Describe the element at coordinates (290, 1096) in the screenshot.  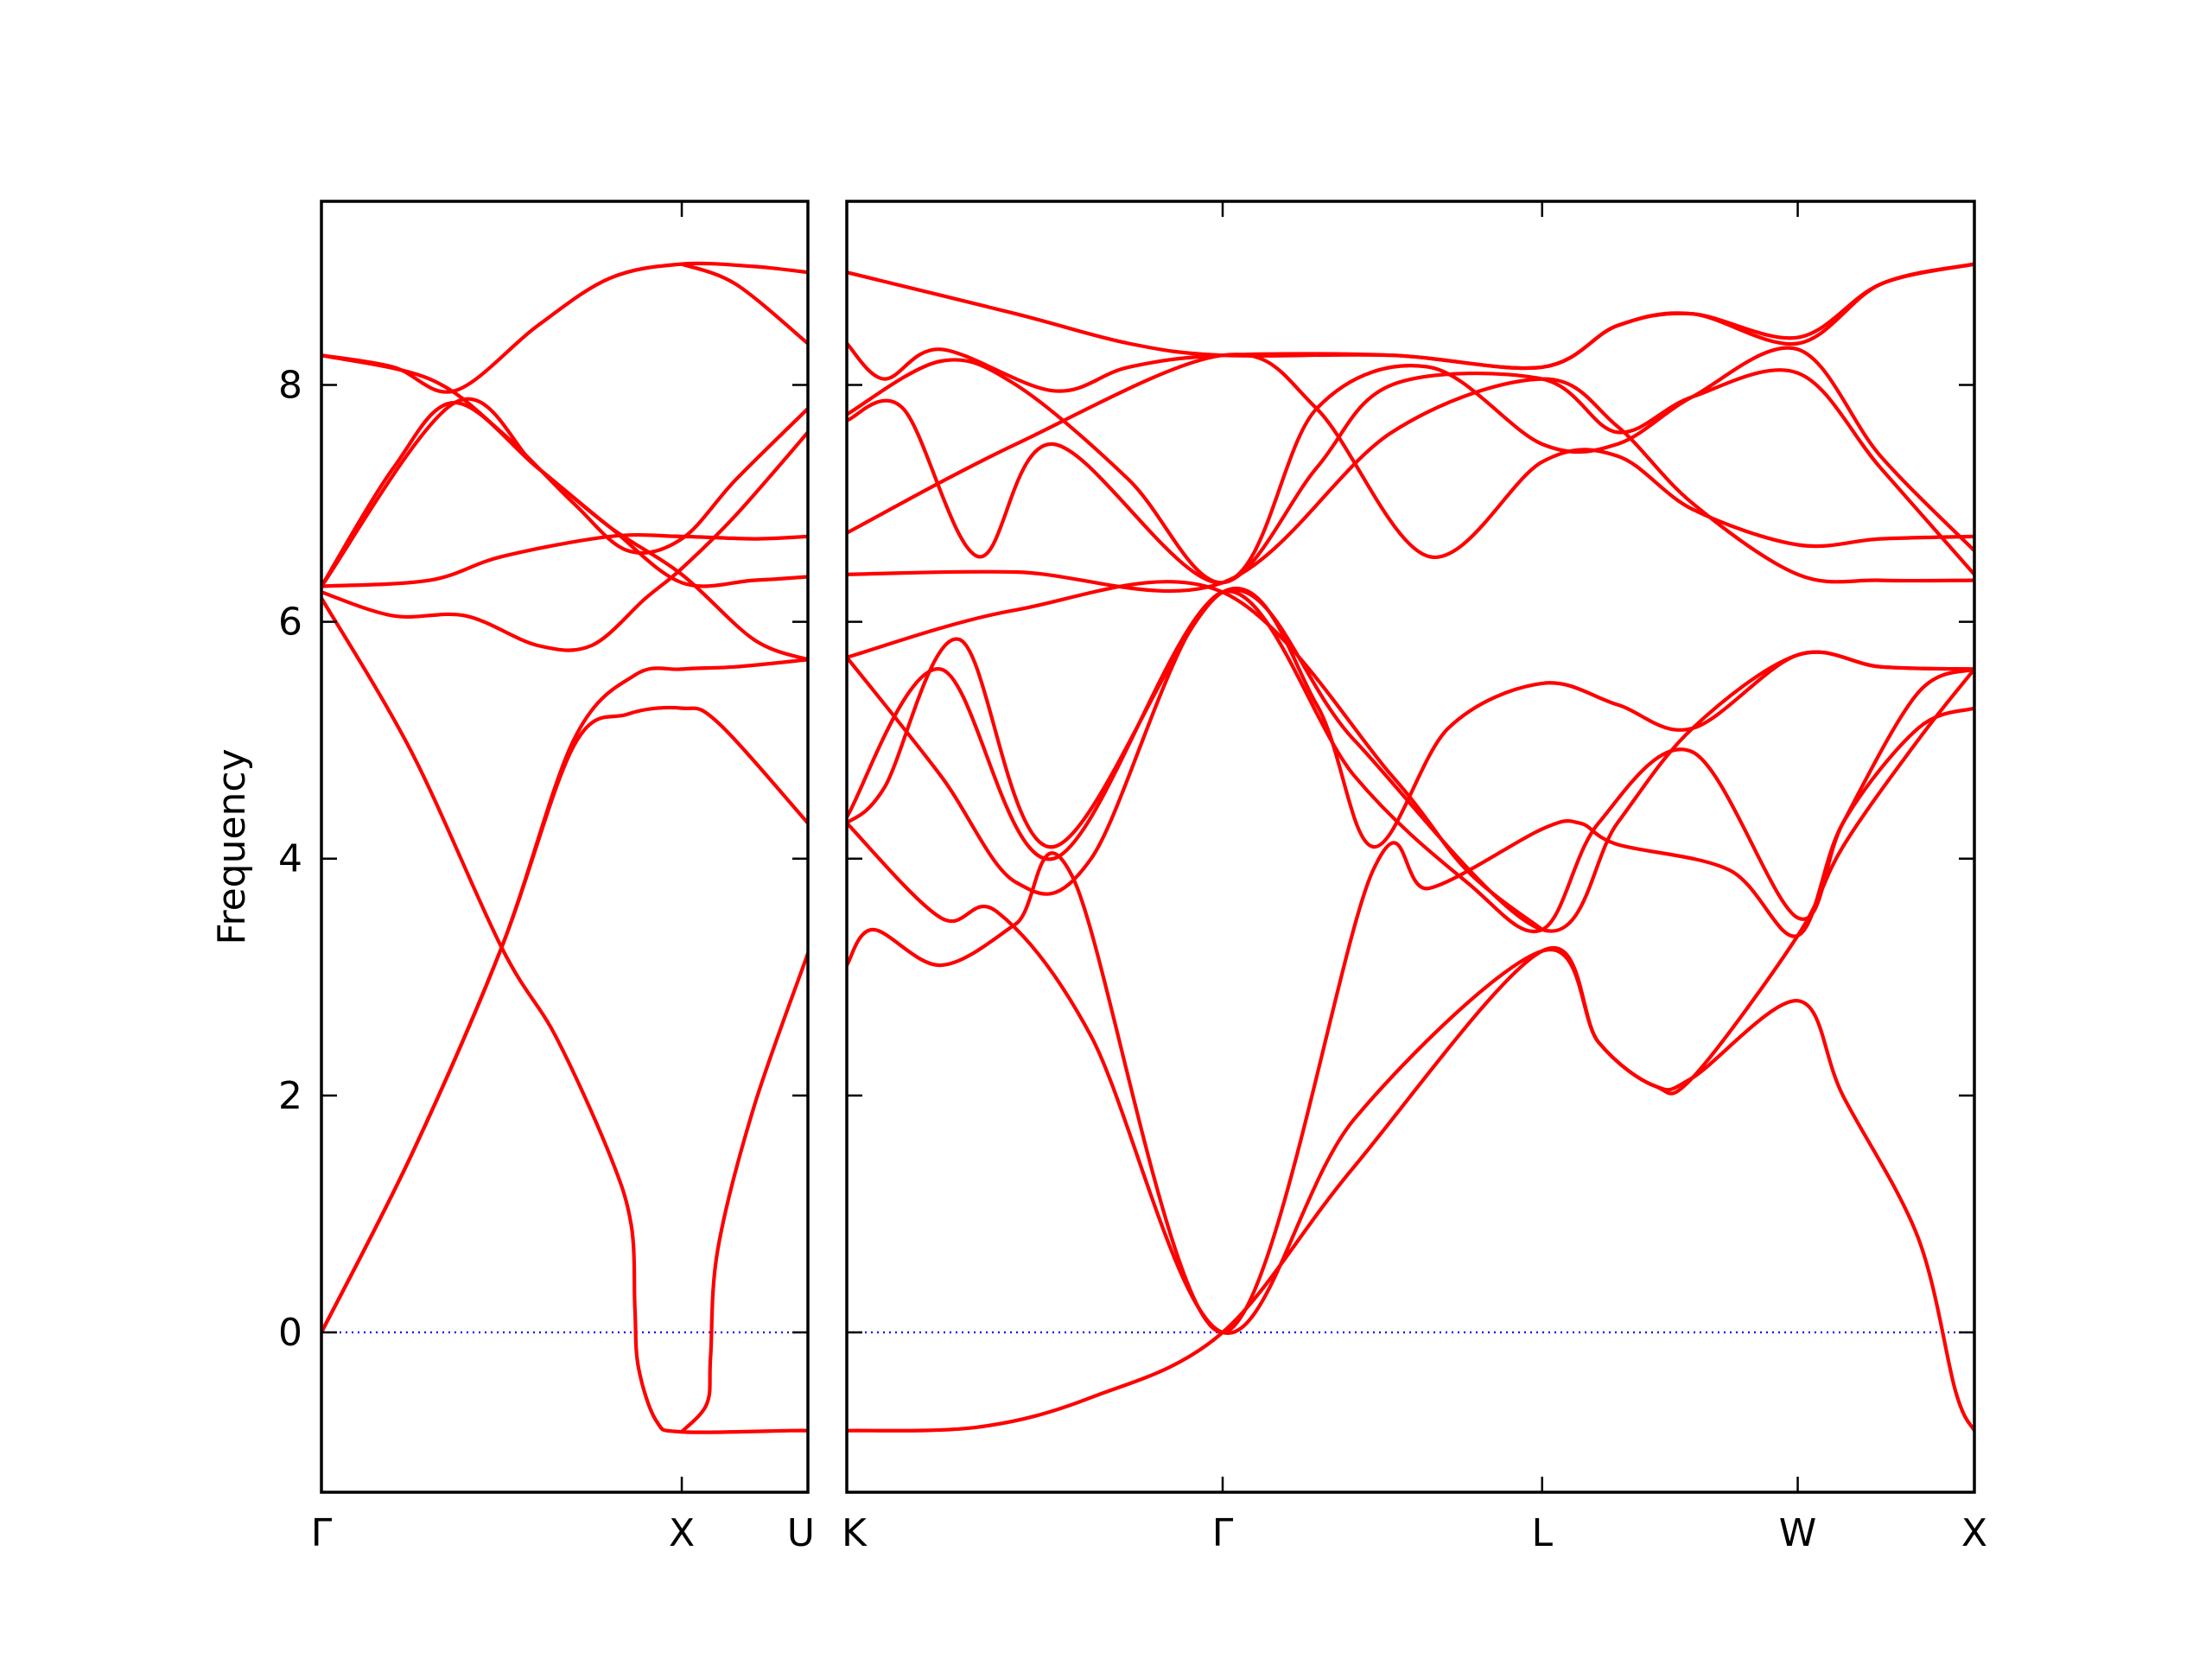
I see `y-tick-label: 2` at that location.